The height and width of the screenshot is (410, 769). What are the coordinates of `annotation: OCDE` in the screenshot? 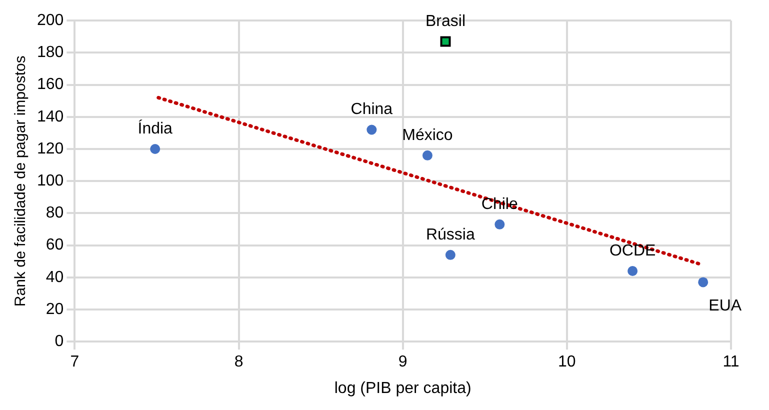 It's located at (632, 251).